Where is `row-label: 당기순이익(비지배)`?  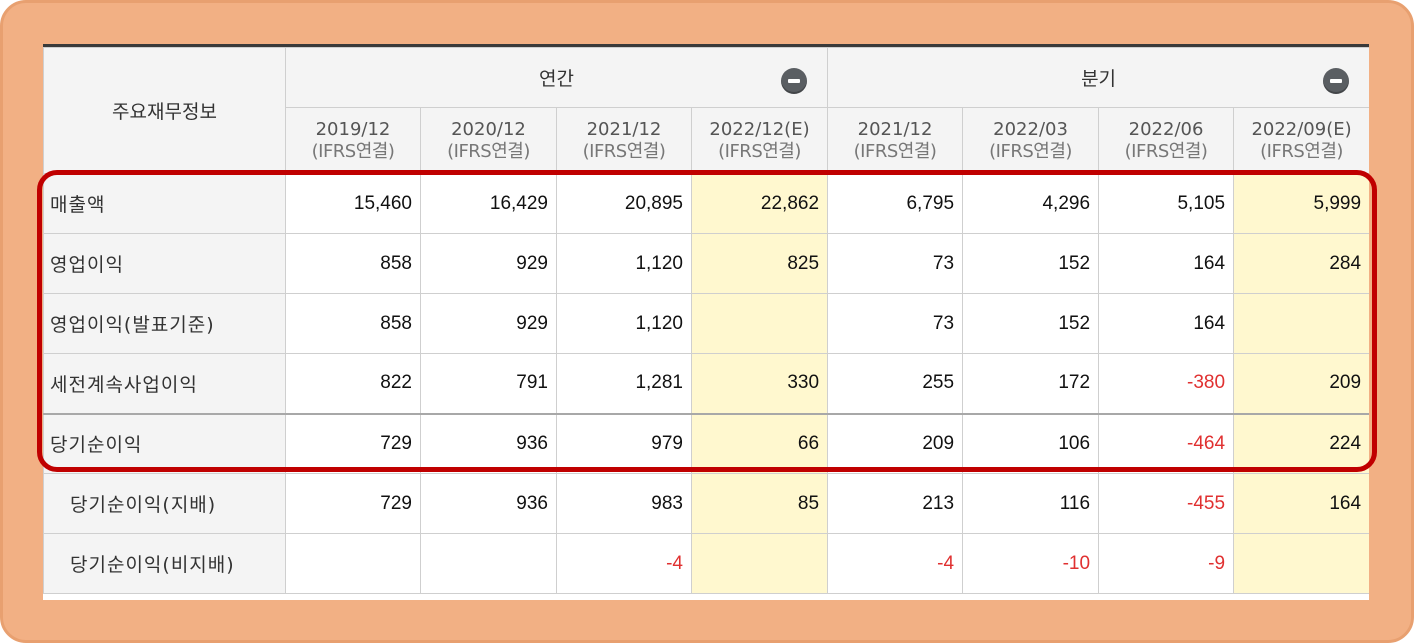 row-label: 당기순이익(비지배) is located at coordinates (164, 563).